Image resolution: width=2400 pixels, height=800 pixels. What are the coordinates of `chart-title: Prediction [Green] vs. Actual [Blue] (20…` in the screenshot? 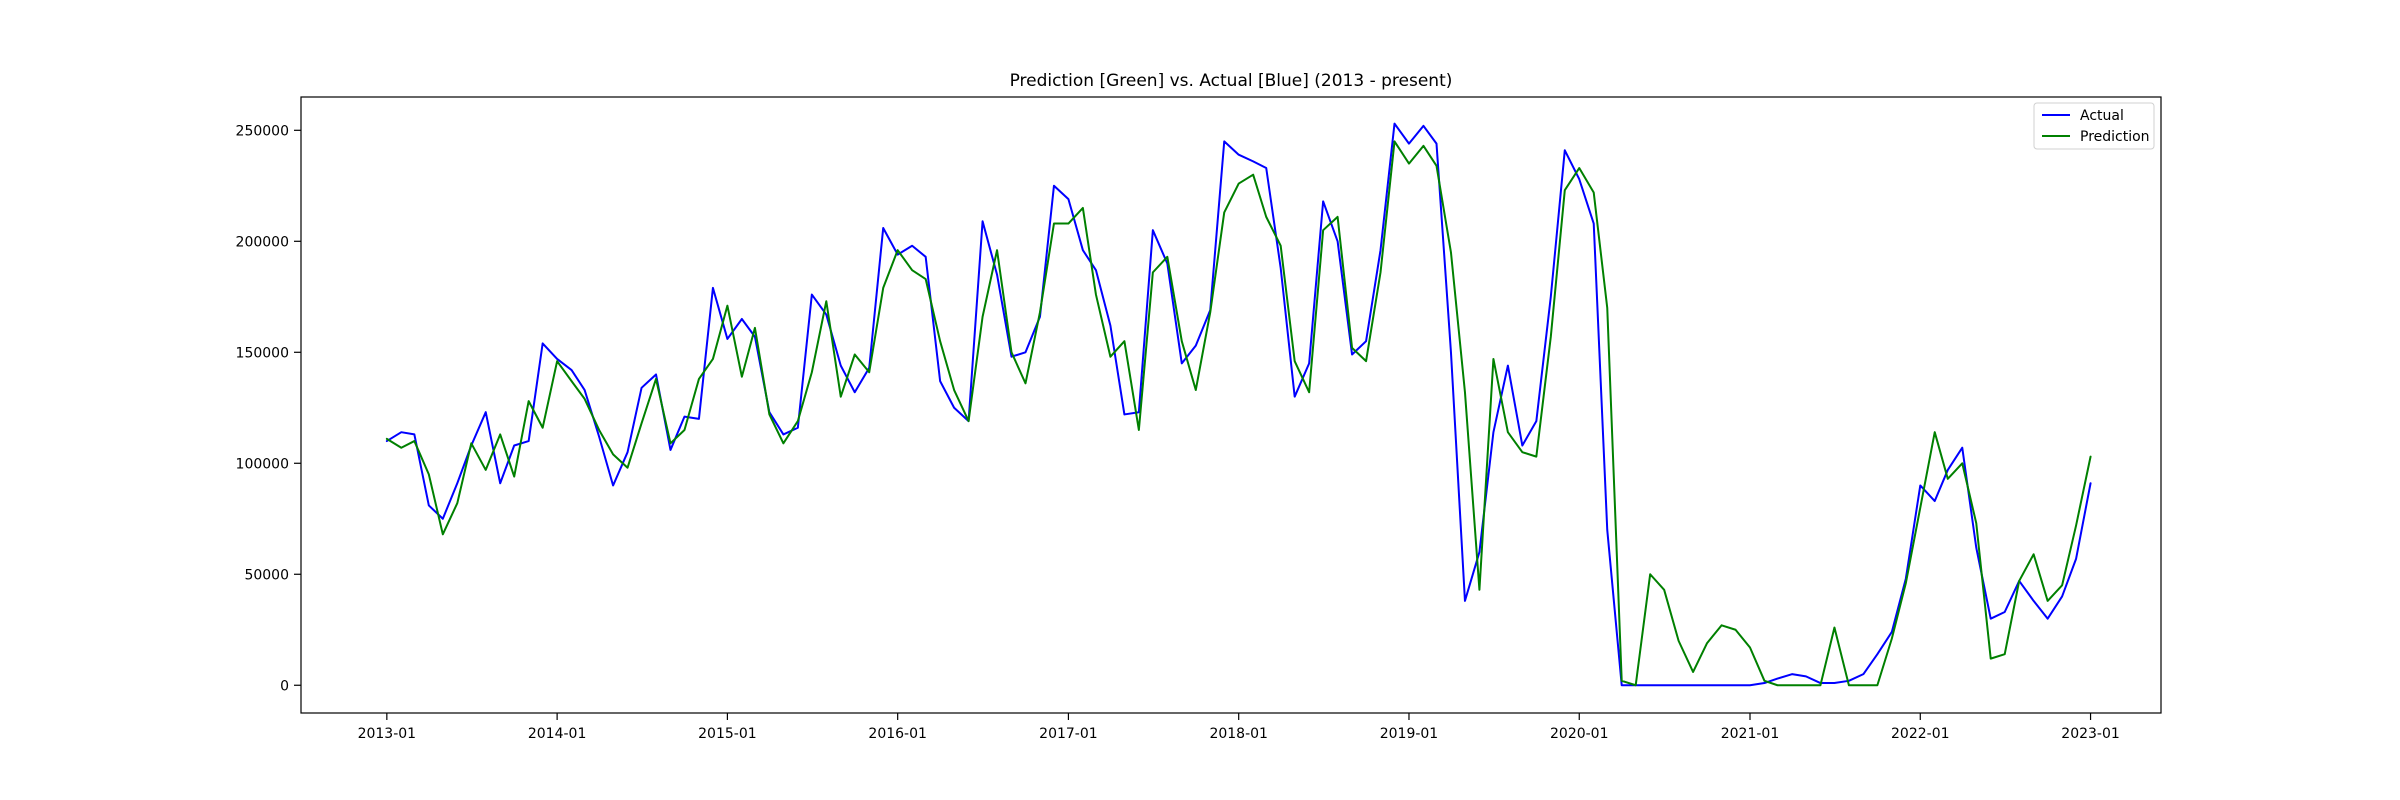 It's located at (1231, 81).